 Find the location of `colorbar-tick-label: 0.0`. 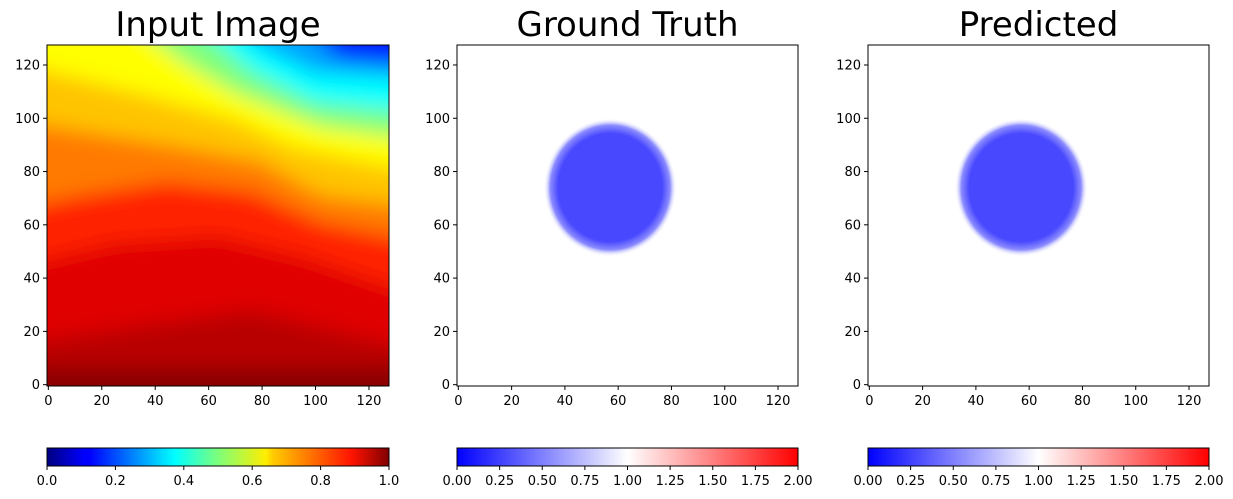

colorbar-tick-label: 0.0 is located at coordinates (47, 481).